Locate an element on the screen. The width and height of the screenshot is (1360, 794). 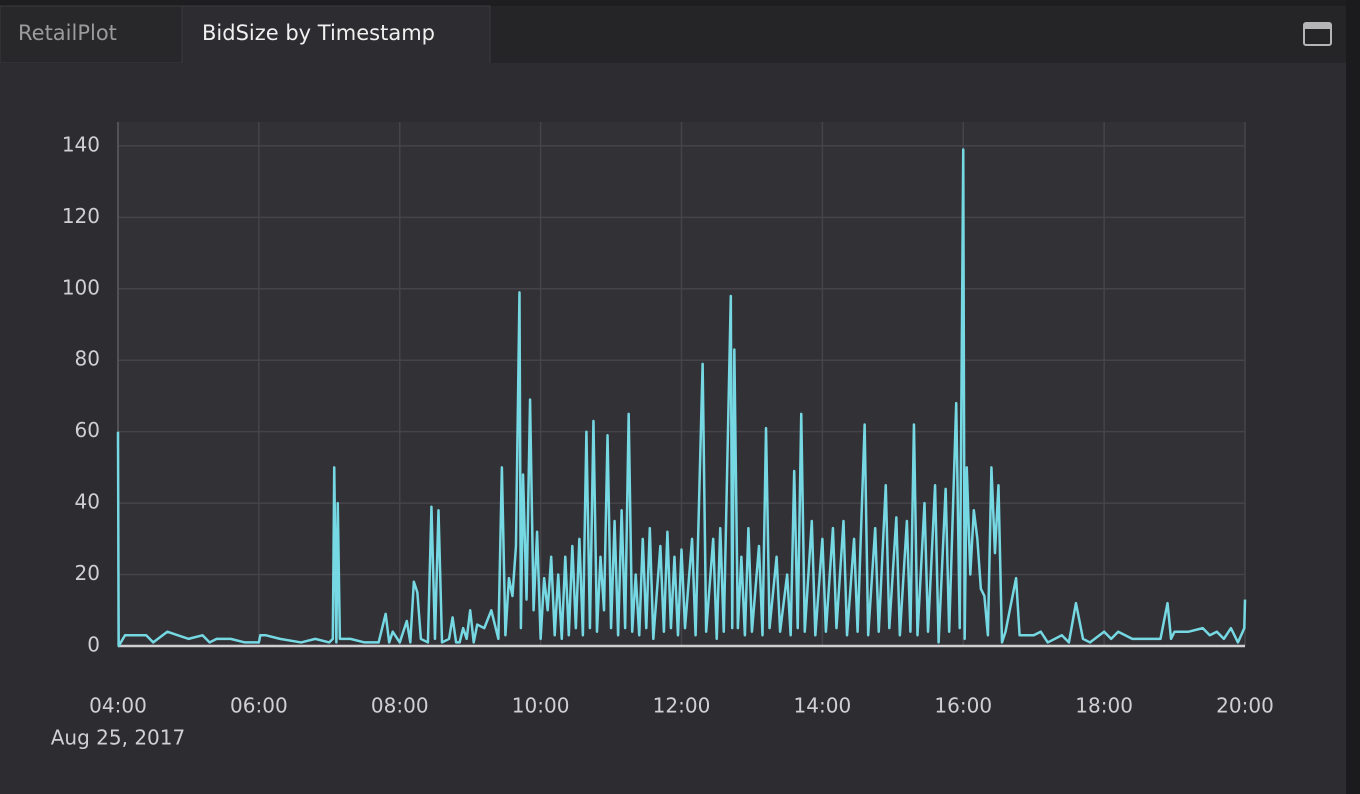
scroll-edge is located at coordinates (1353, 397).